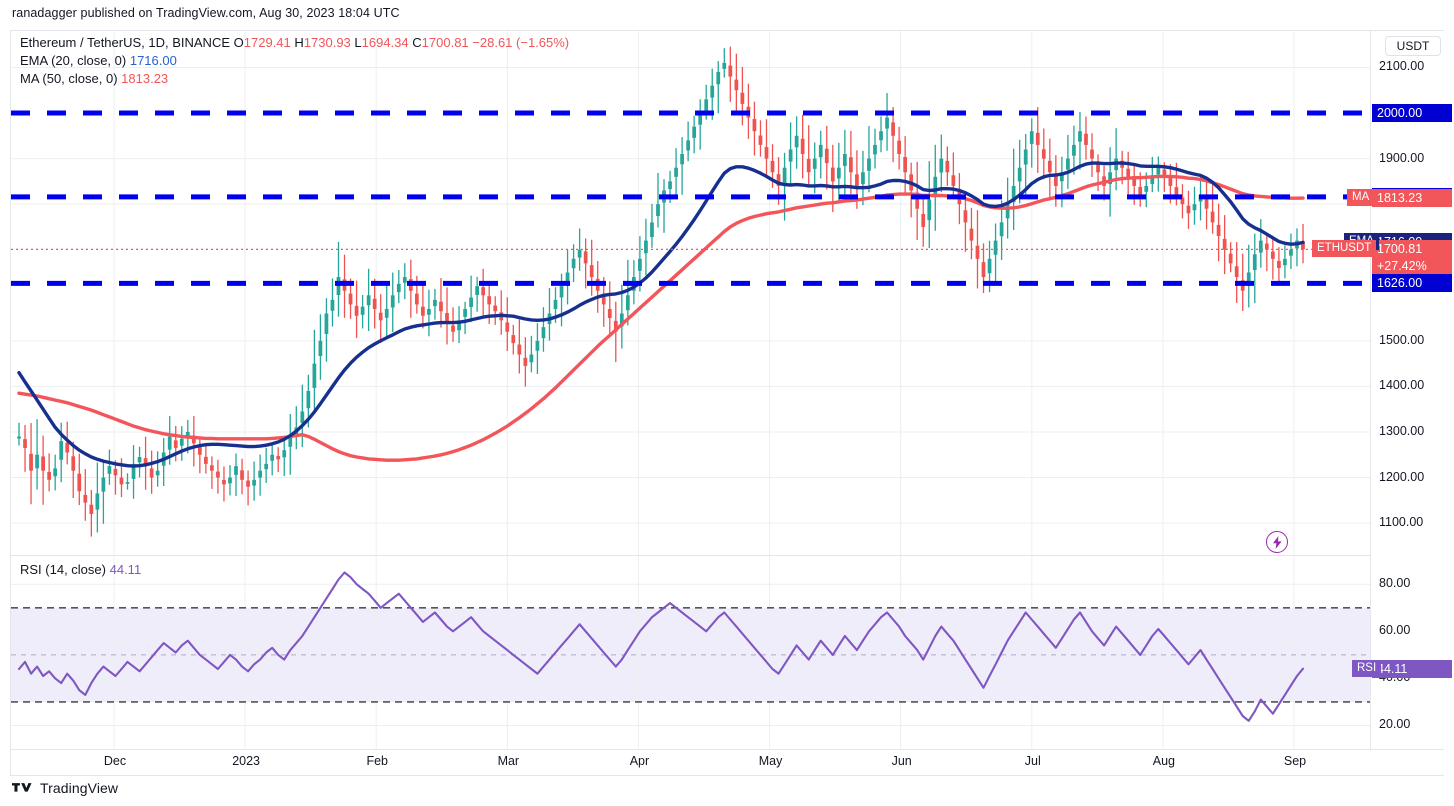  I want to click on legend-ma-row: MA (50, close, 0) 1813.23, so click(294, 79).